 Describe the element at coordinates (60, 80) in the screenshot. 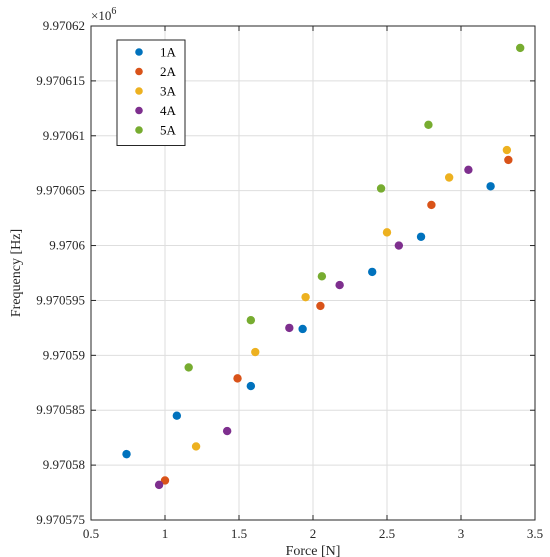

I see `y-tick-label: 9.970615` at that location.